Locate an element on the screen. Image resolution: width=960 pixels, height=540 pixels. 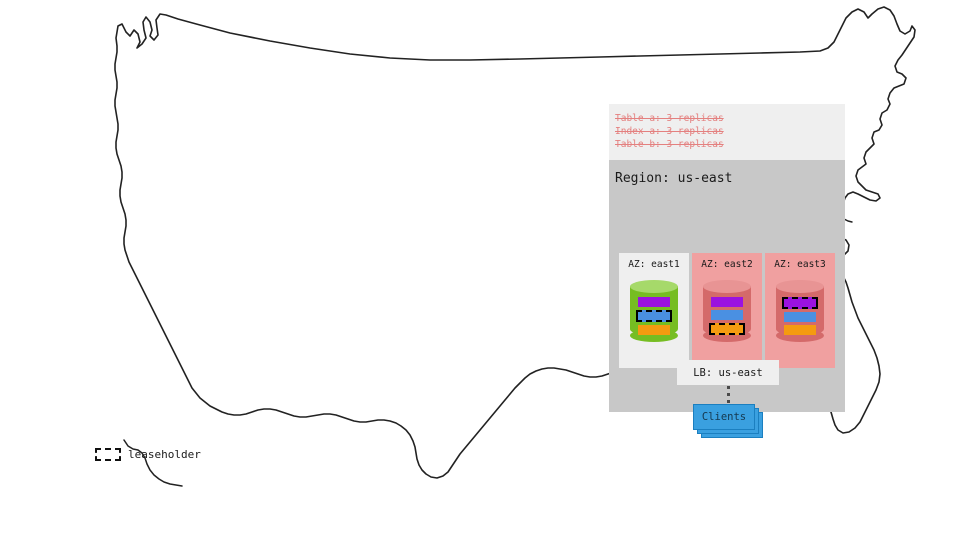
clients-card-front: Clients is located at coordinates (724, 417).